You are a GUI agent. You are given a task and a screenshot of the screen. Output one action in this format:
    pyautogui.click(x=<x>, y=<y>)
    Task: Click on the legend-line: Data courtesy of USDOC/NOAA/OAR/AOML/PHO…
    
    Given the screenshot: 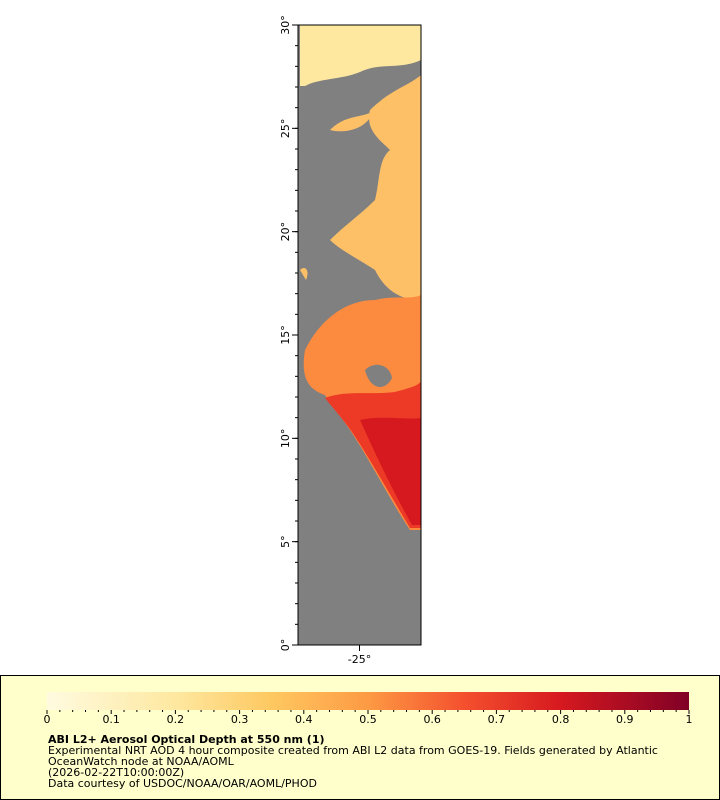 What is the action you would take?
    pyautogui.click(x=182, y=783)
    